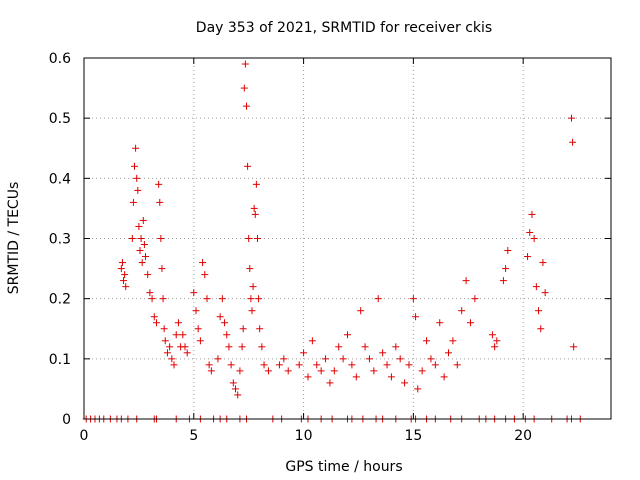 The height and width of the screenshot is (480, 640). Describe the element at coordinates (60, 179) in the screenshot. I see `y-tick-label: 0.4` at that location.